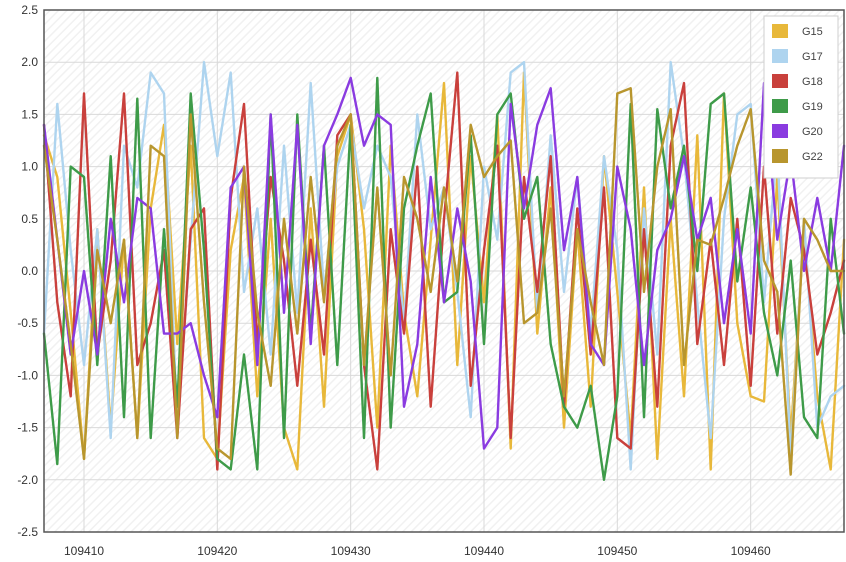 This screenshot has height=562, width=846. I want to click on legend-label-g19: G19, so click(812, 107).